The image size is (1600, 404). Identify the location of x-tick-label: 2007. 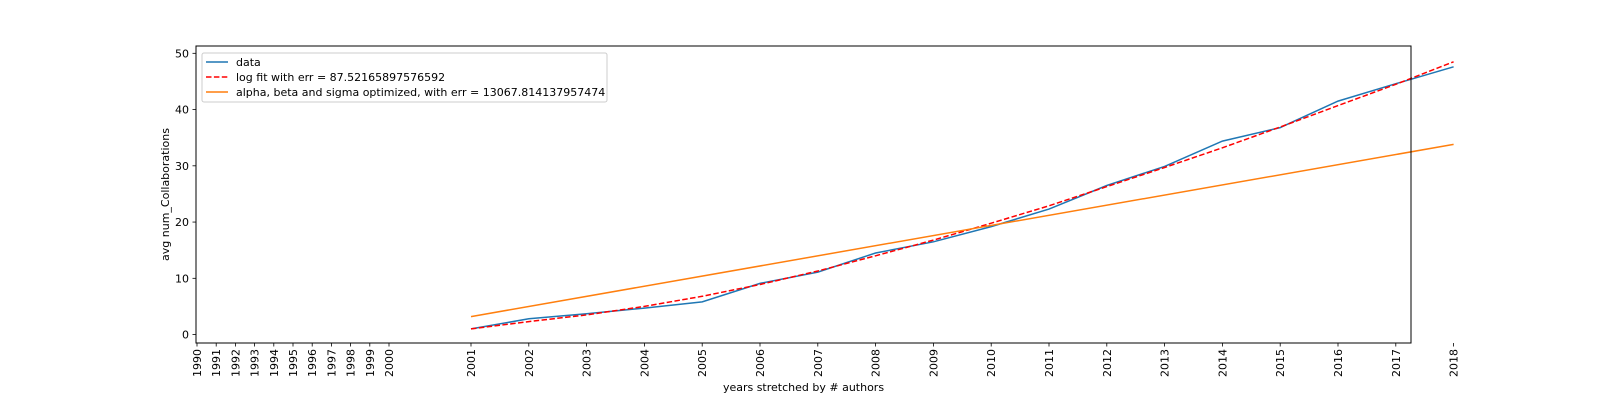
(818, 363).